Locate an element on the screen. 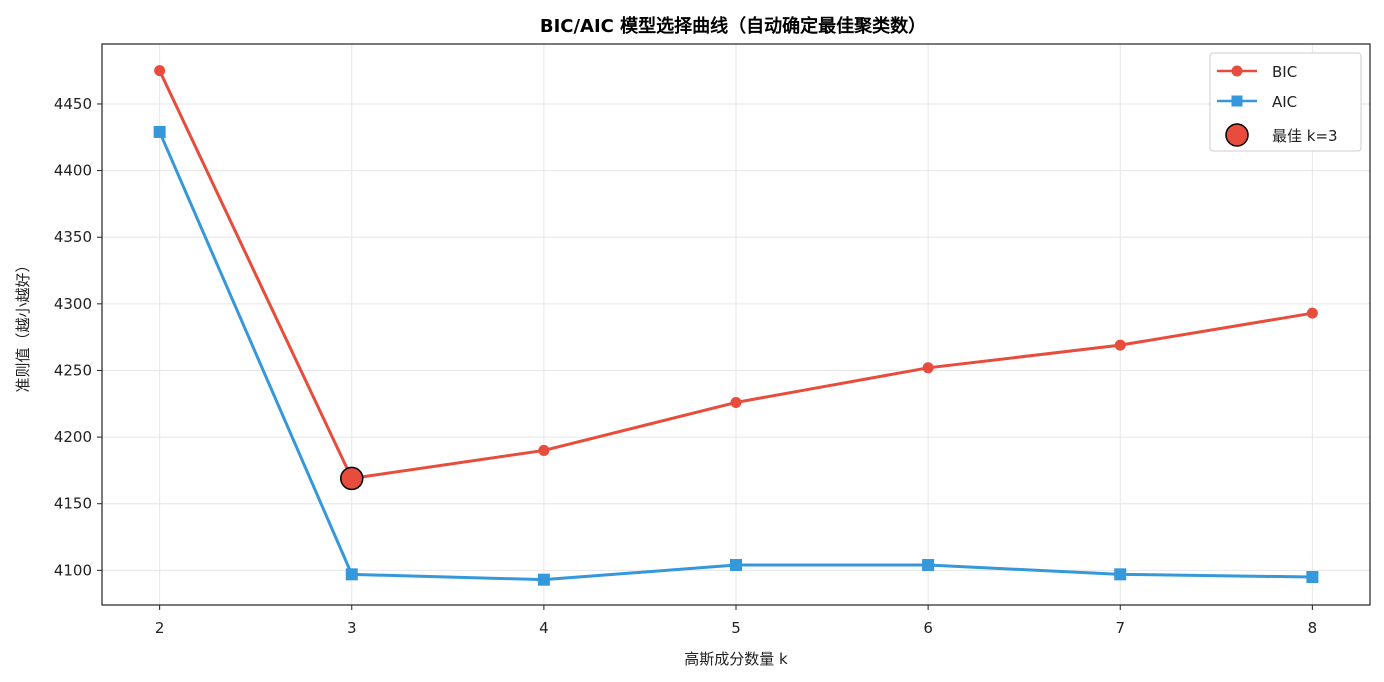 Image resolution: width=1384 pixels, height=682 pixels. y-tick-label: 4450 is located at coordinates (73, 104).